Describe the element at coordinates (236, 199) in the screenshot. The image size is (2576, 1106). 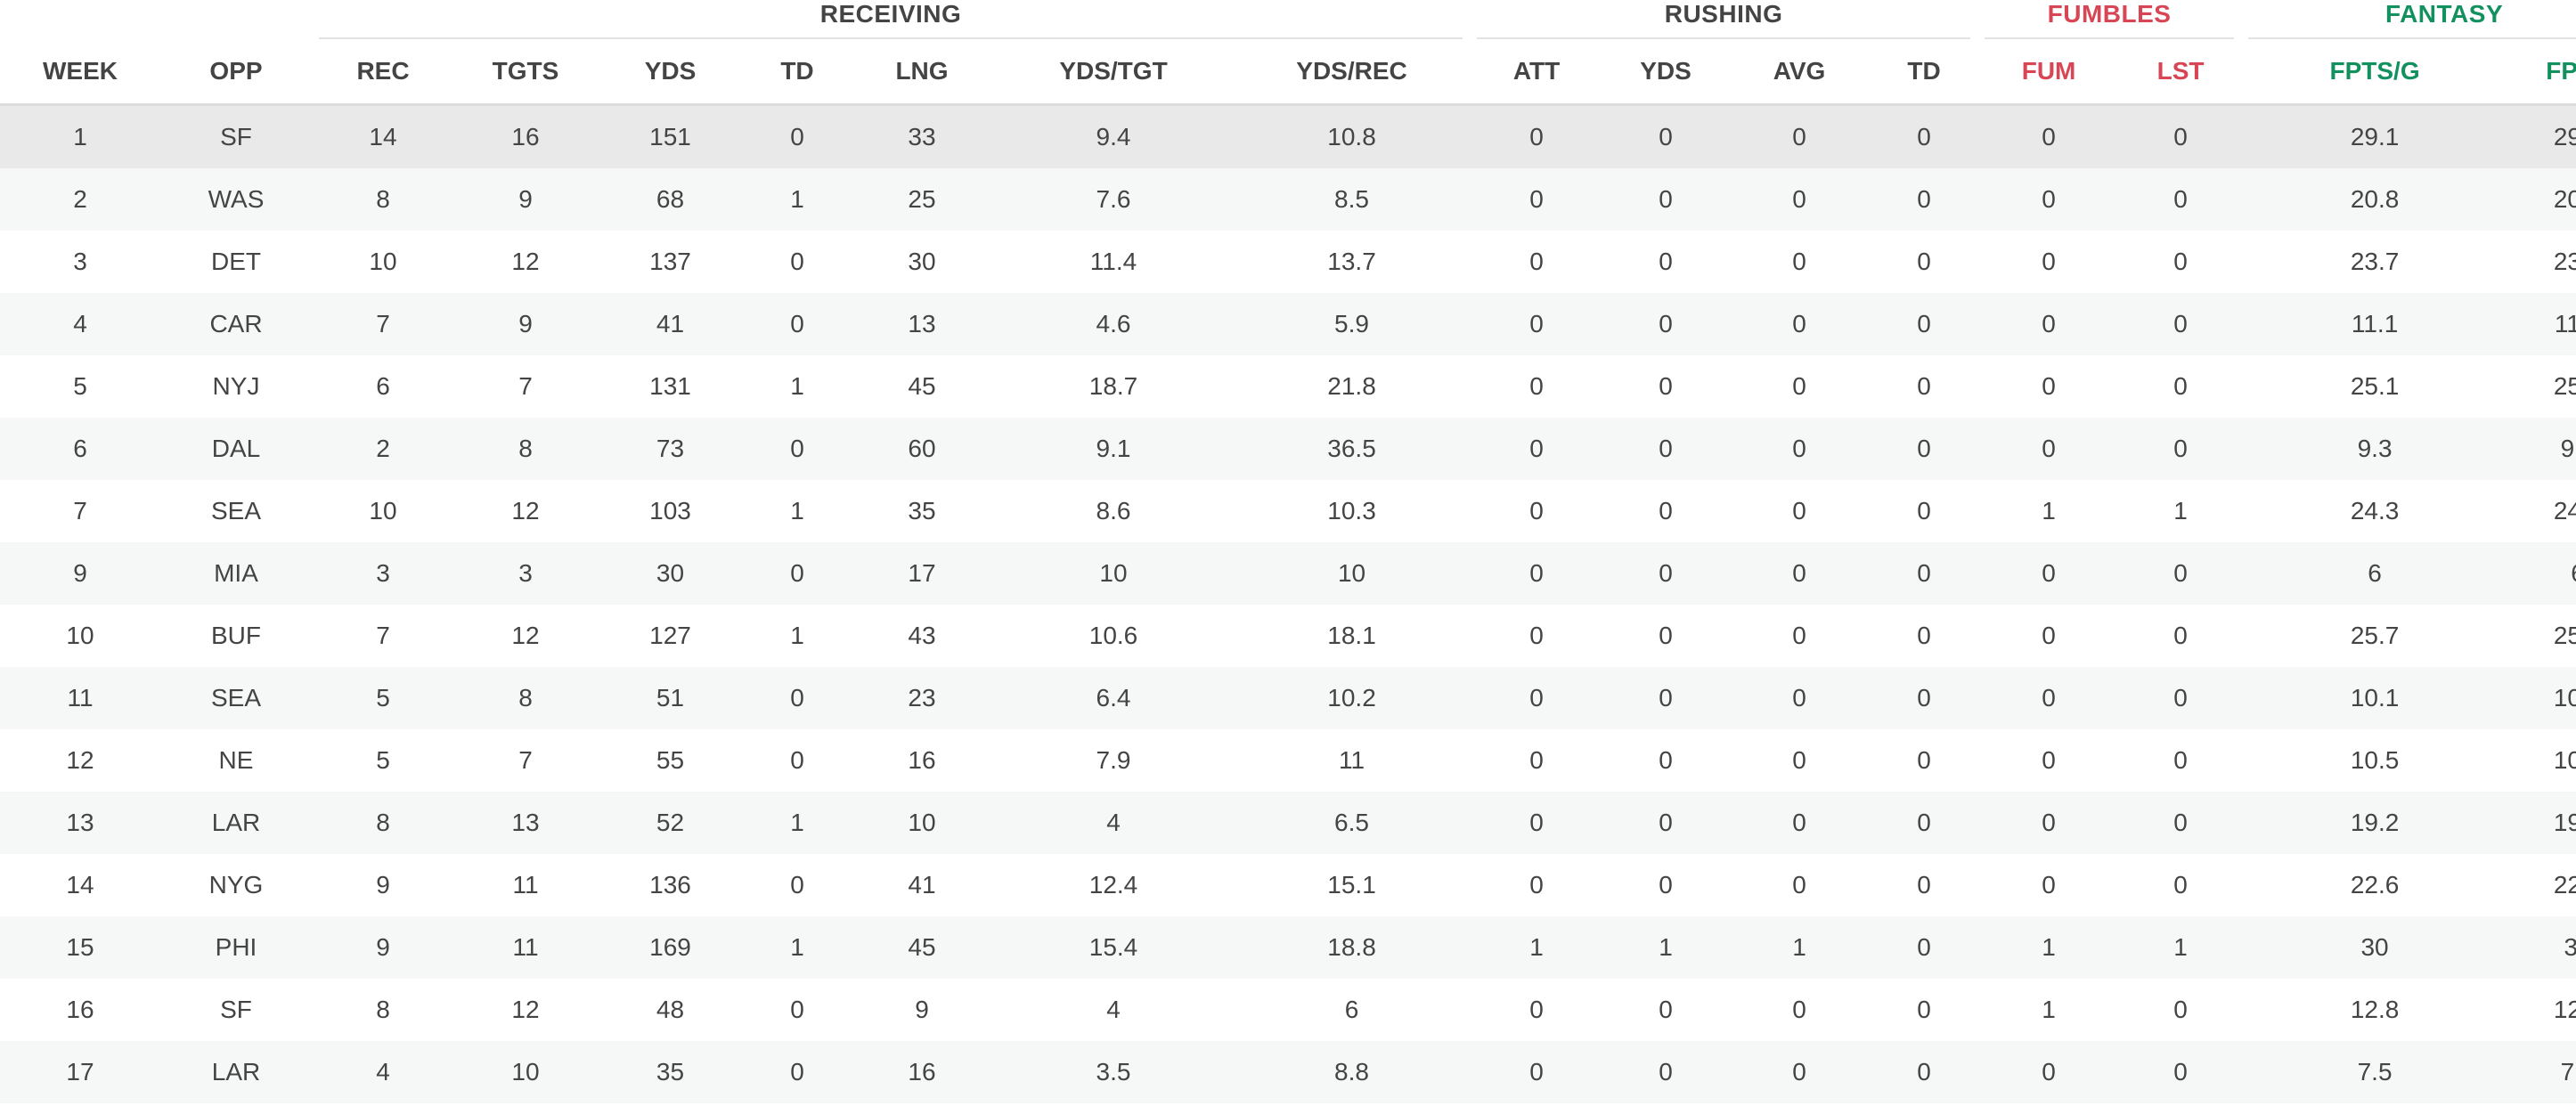
I see `cell-opp: WAS` at that location.